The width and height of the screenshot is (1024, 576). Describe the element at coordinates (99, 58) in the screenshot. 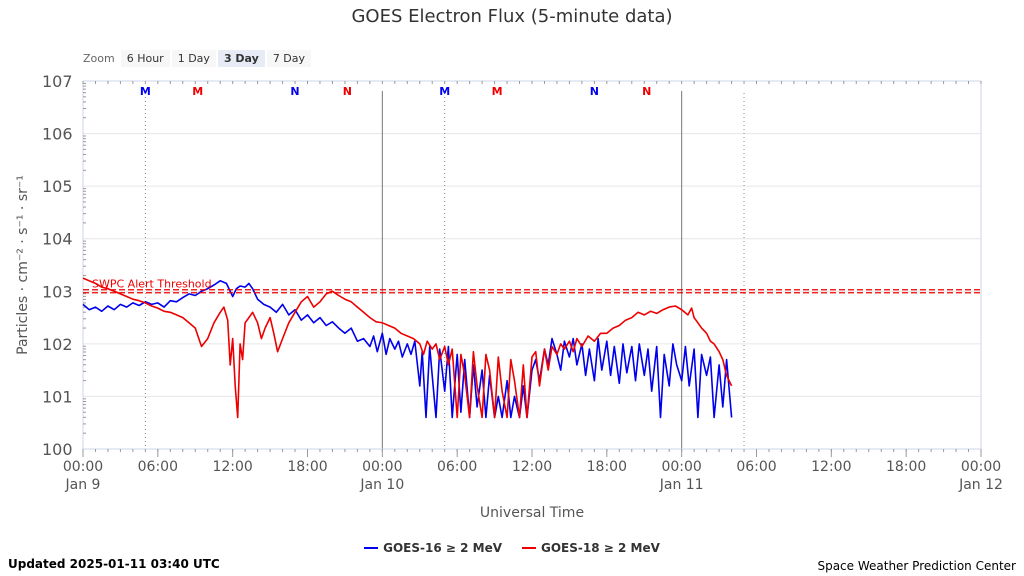

I see `zoom-label: Zoom` at that location.